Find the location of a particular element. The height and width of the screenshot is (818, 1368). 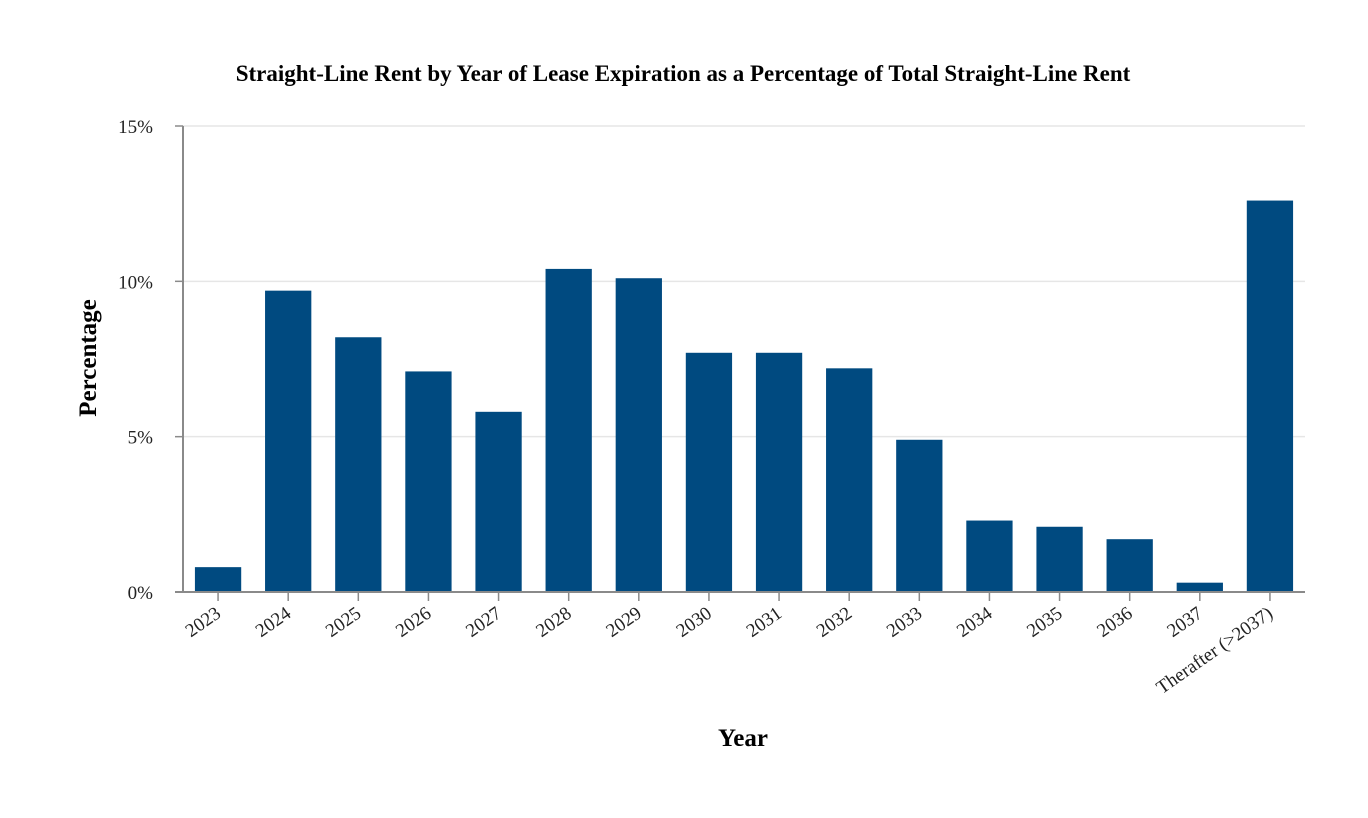

y-tick-label: 0% is located at coordinates (141, 593).